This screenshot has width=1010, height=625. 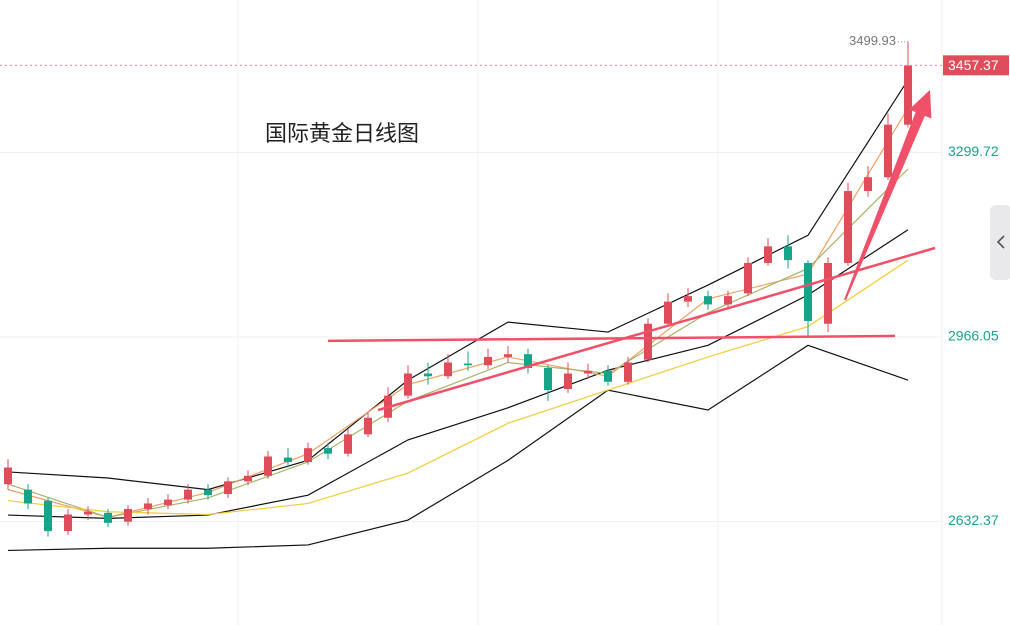 I want to click on last-price-label: 3457.37, so click(x=973, y=65).